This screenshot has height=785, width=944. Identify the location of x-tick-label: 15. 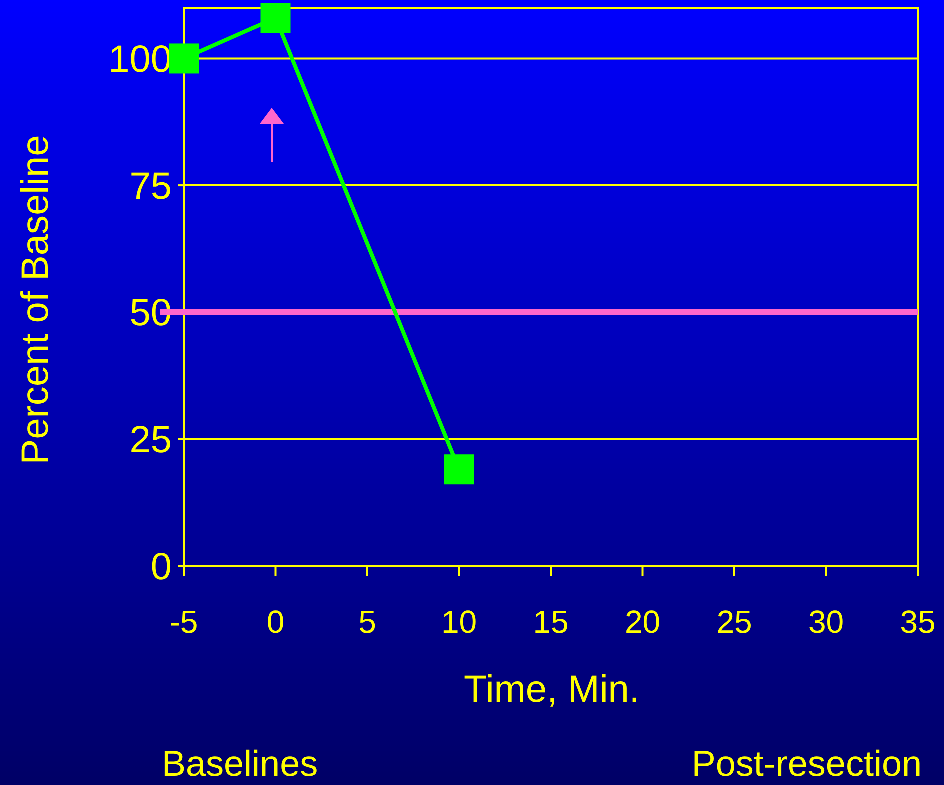
(551, 622).